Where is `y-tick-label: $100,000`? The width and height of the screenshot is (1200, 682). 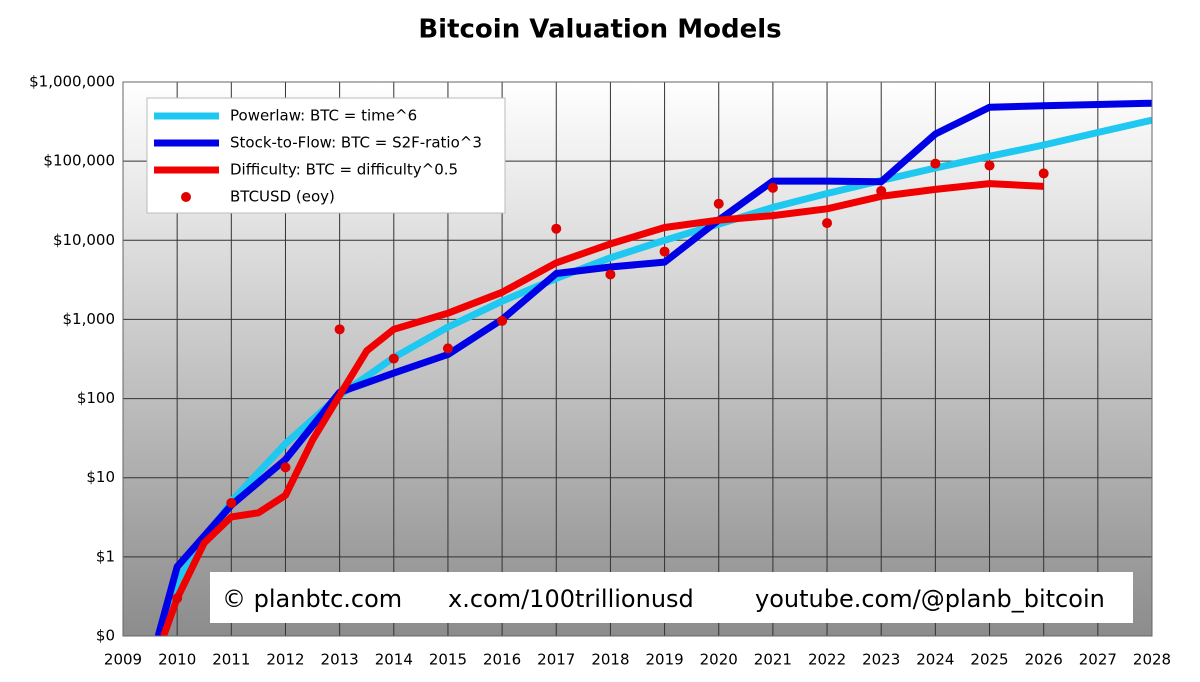
y-tick-label: $100,000 is located at coordinates (79, 161).